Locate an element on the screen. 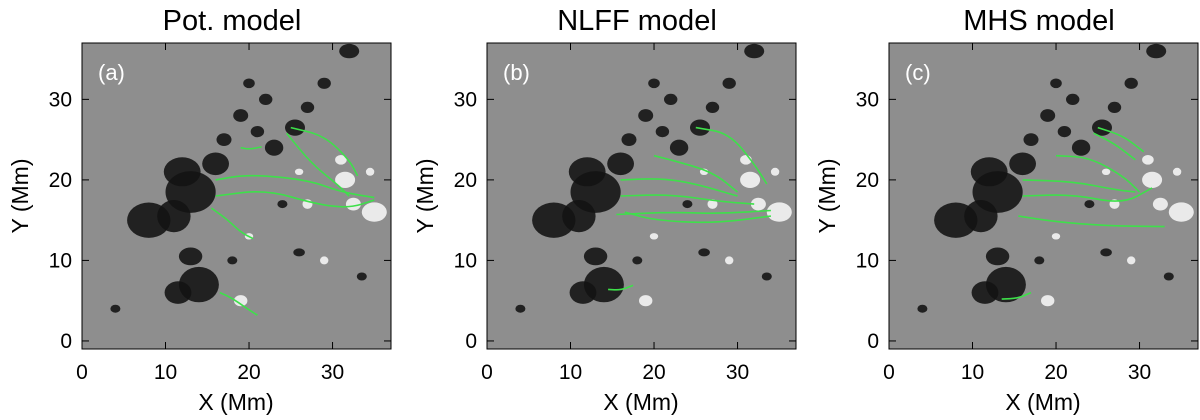 The width and height of the screenshot is (1200, 420). panel-title: MHS model is located at coordinates (1039, 21).